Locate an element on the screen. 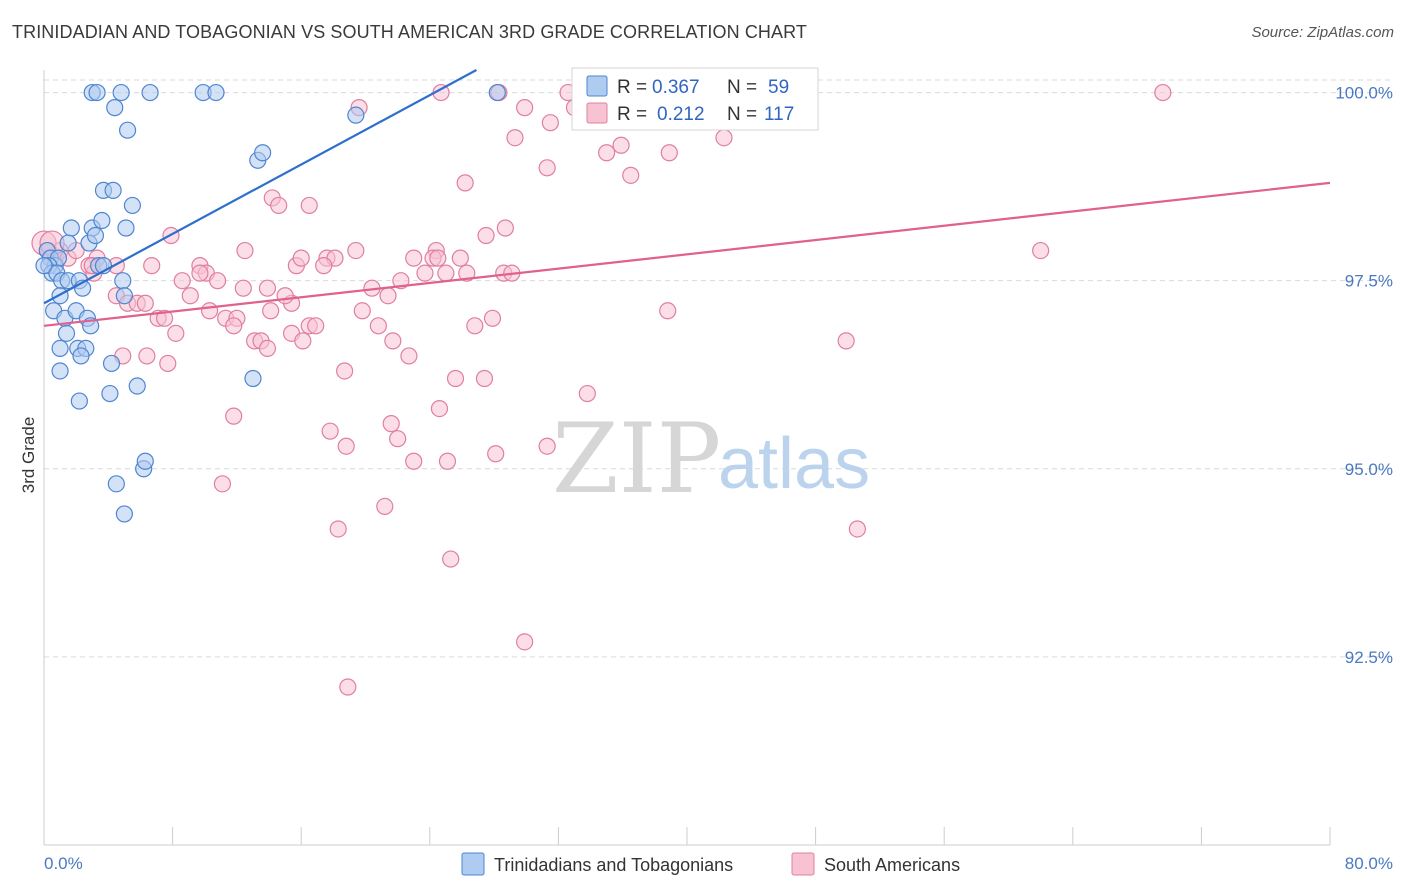 This screenshot has height=892, width=1406. legend-swatch-blue is located at coordinates (597, 86).